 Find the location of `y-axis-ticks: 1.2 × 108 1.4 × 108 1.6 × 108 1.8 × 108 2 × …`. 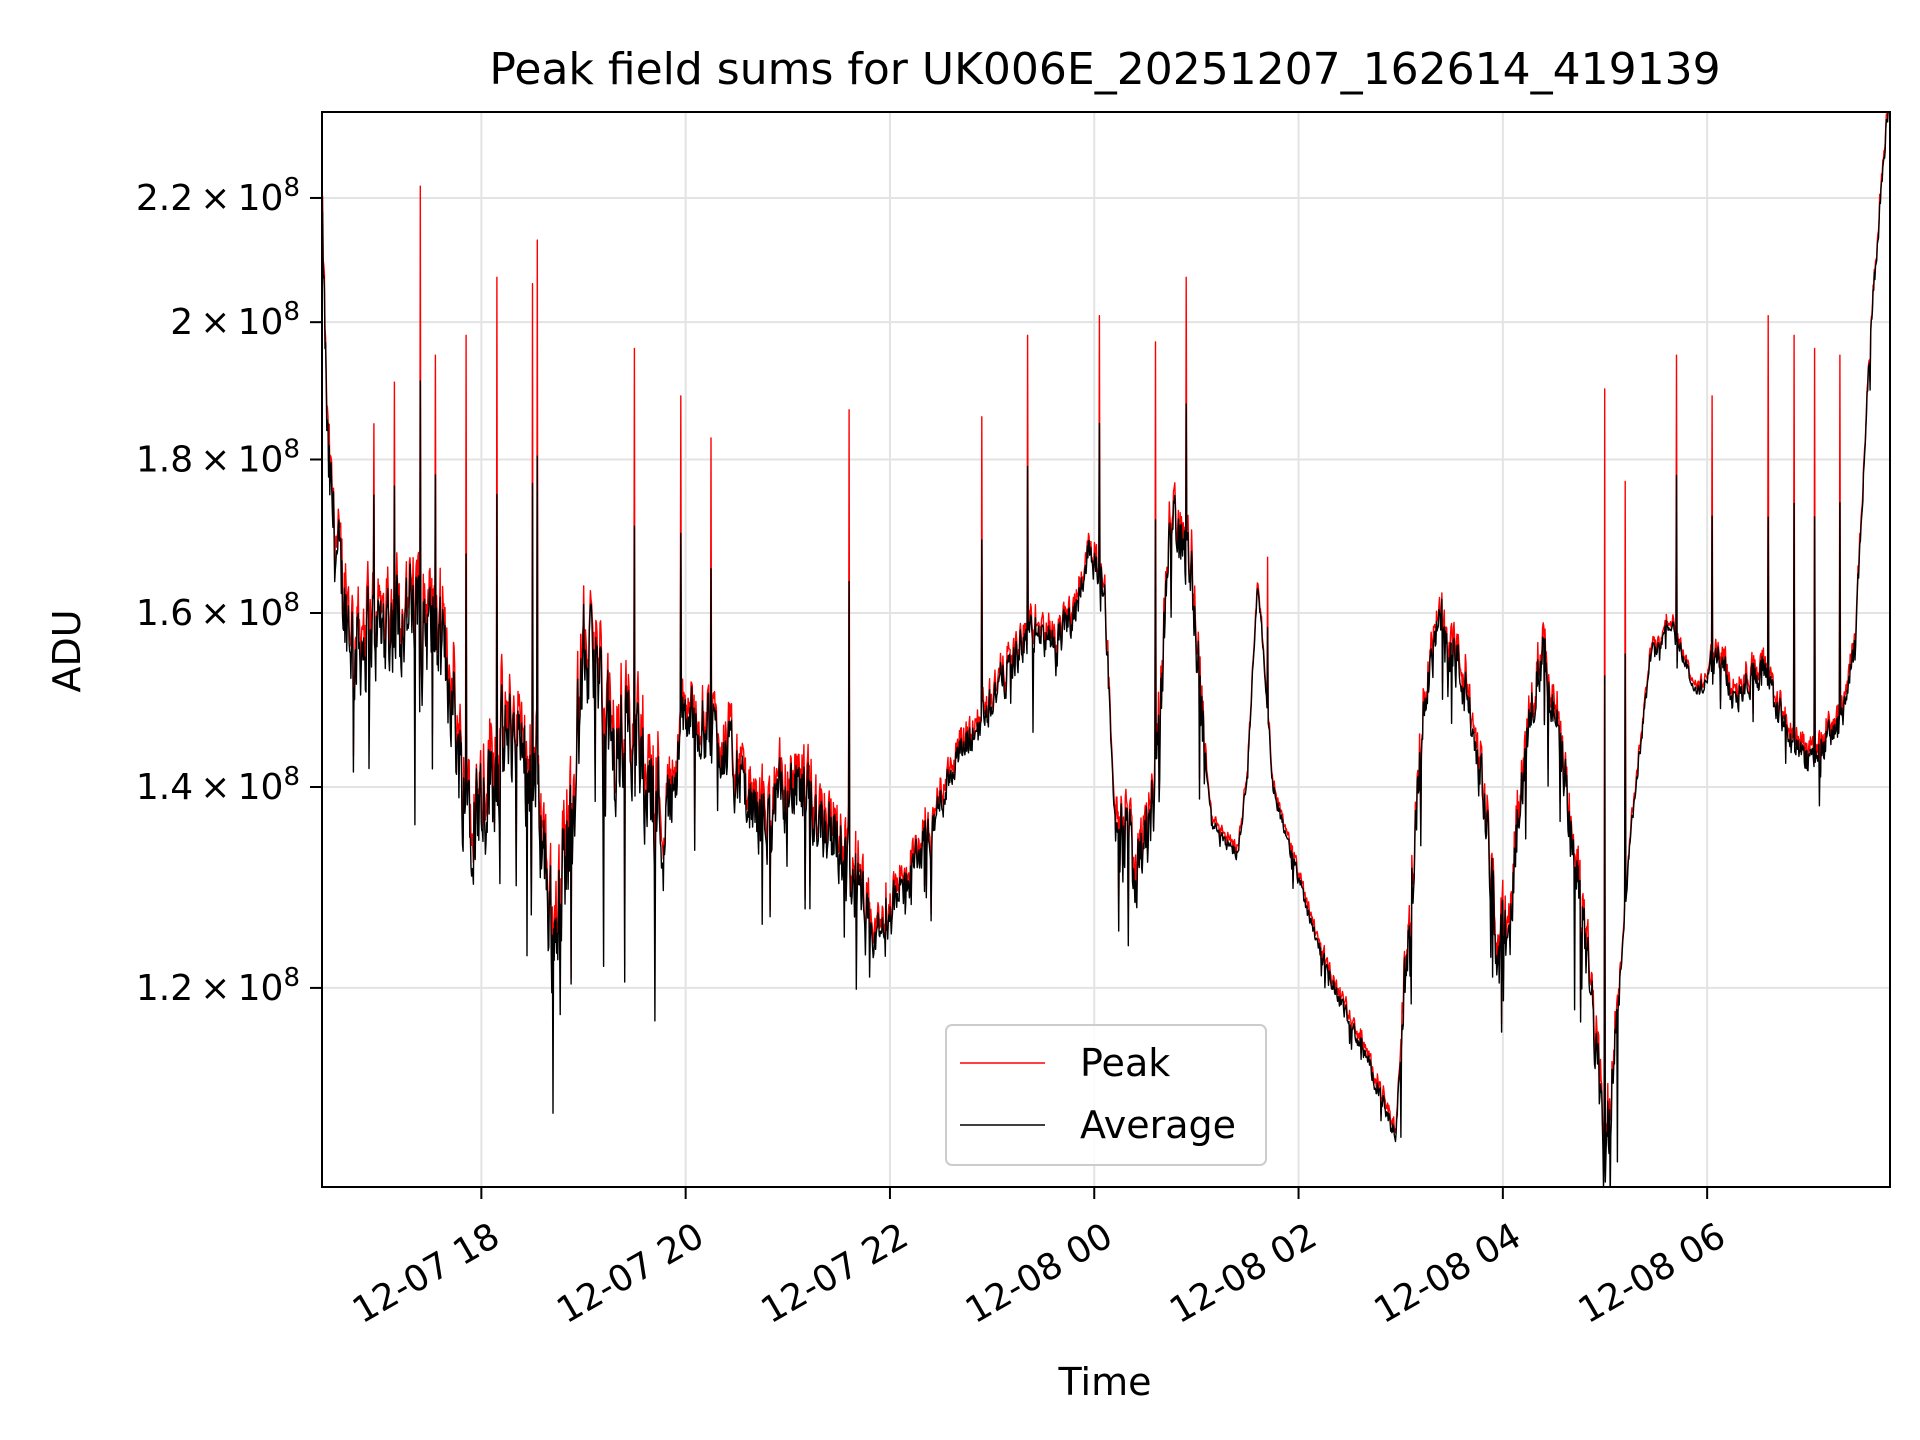

y-axis-ticks: 1.2 × 108 1.4 × 108 1.6 × 108 1.8 × 108 2 × … is located at coordinates (229, 591).